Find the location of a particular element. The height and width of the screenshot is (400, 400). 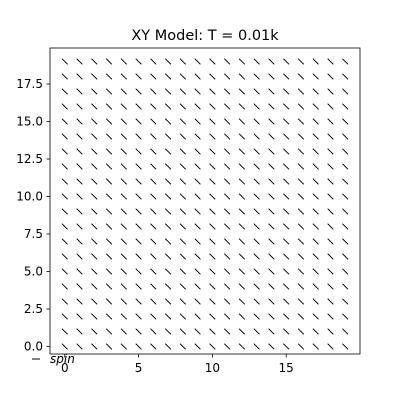

x-axis: 0 5 10 15 is located at coordinates (177, 364).